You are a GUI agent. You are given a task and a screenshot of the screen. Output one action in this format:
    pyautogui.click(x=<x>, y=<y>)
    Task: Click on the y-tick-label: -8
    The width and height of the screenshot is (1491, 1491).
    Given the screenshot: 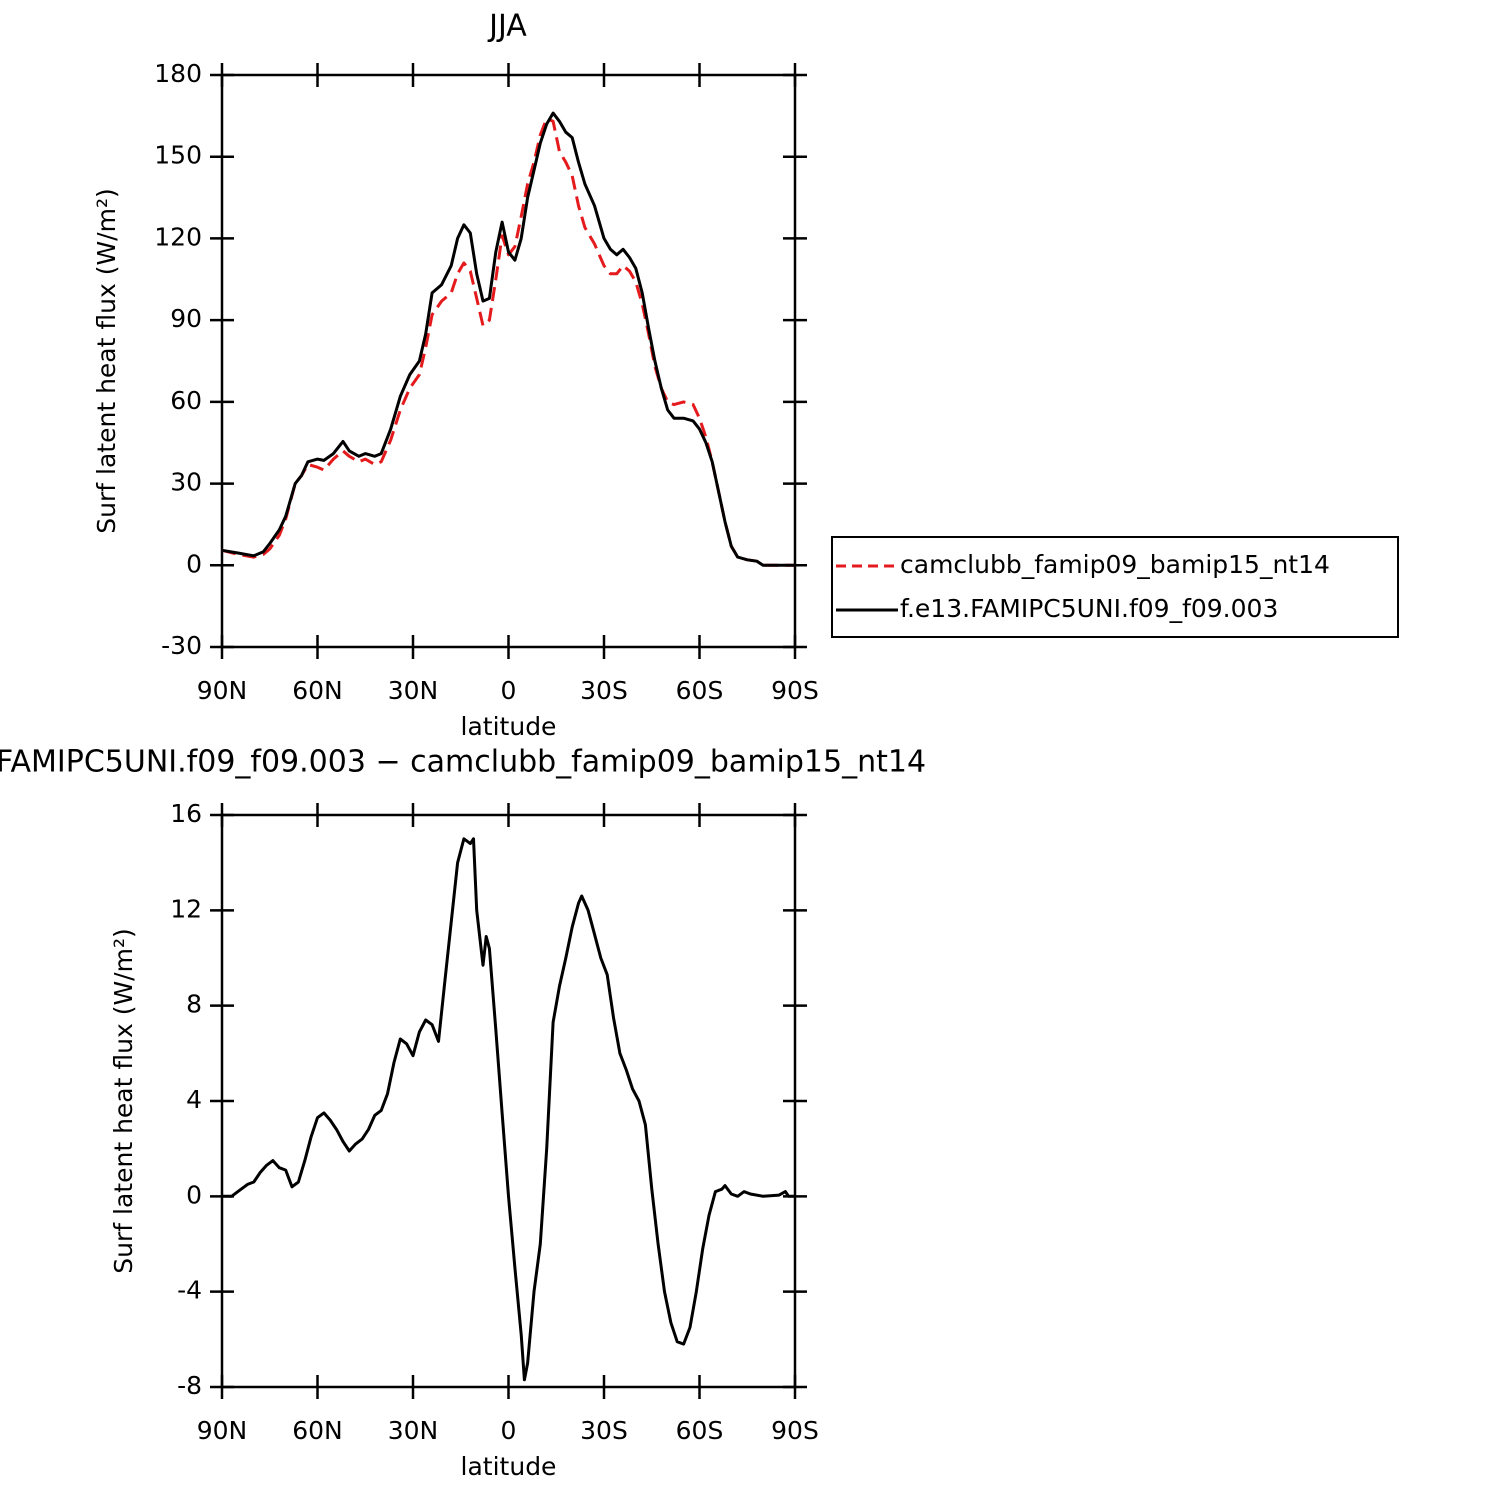 What is the action you would take?
    pyautogui.click(x=189, y=1385)
    